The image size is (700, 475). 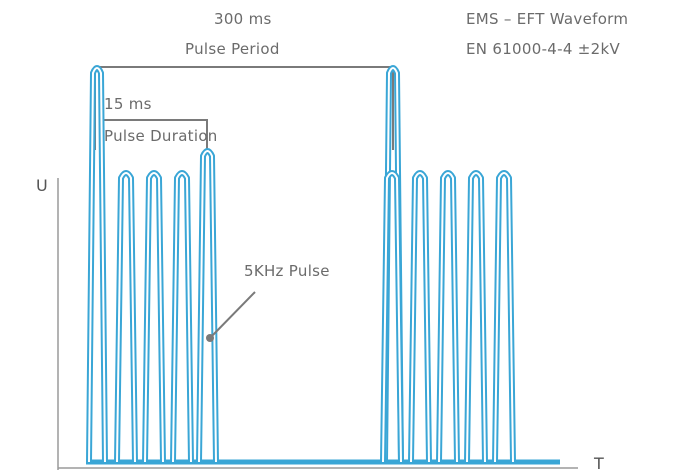 What do you see at coordinates (128, 104) in the screenshot?
I see `pulse-duration-value: 15 ms` at bounding box center [128, 104].